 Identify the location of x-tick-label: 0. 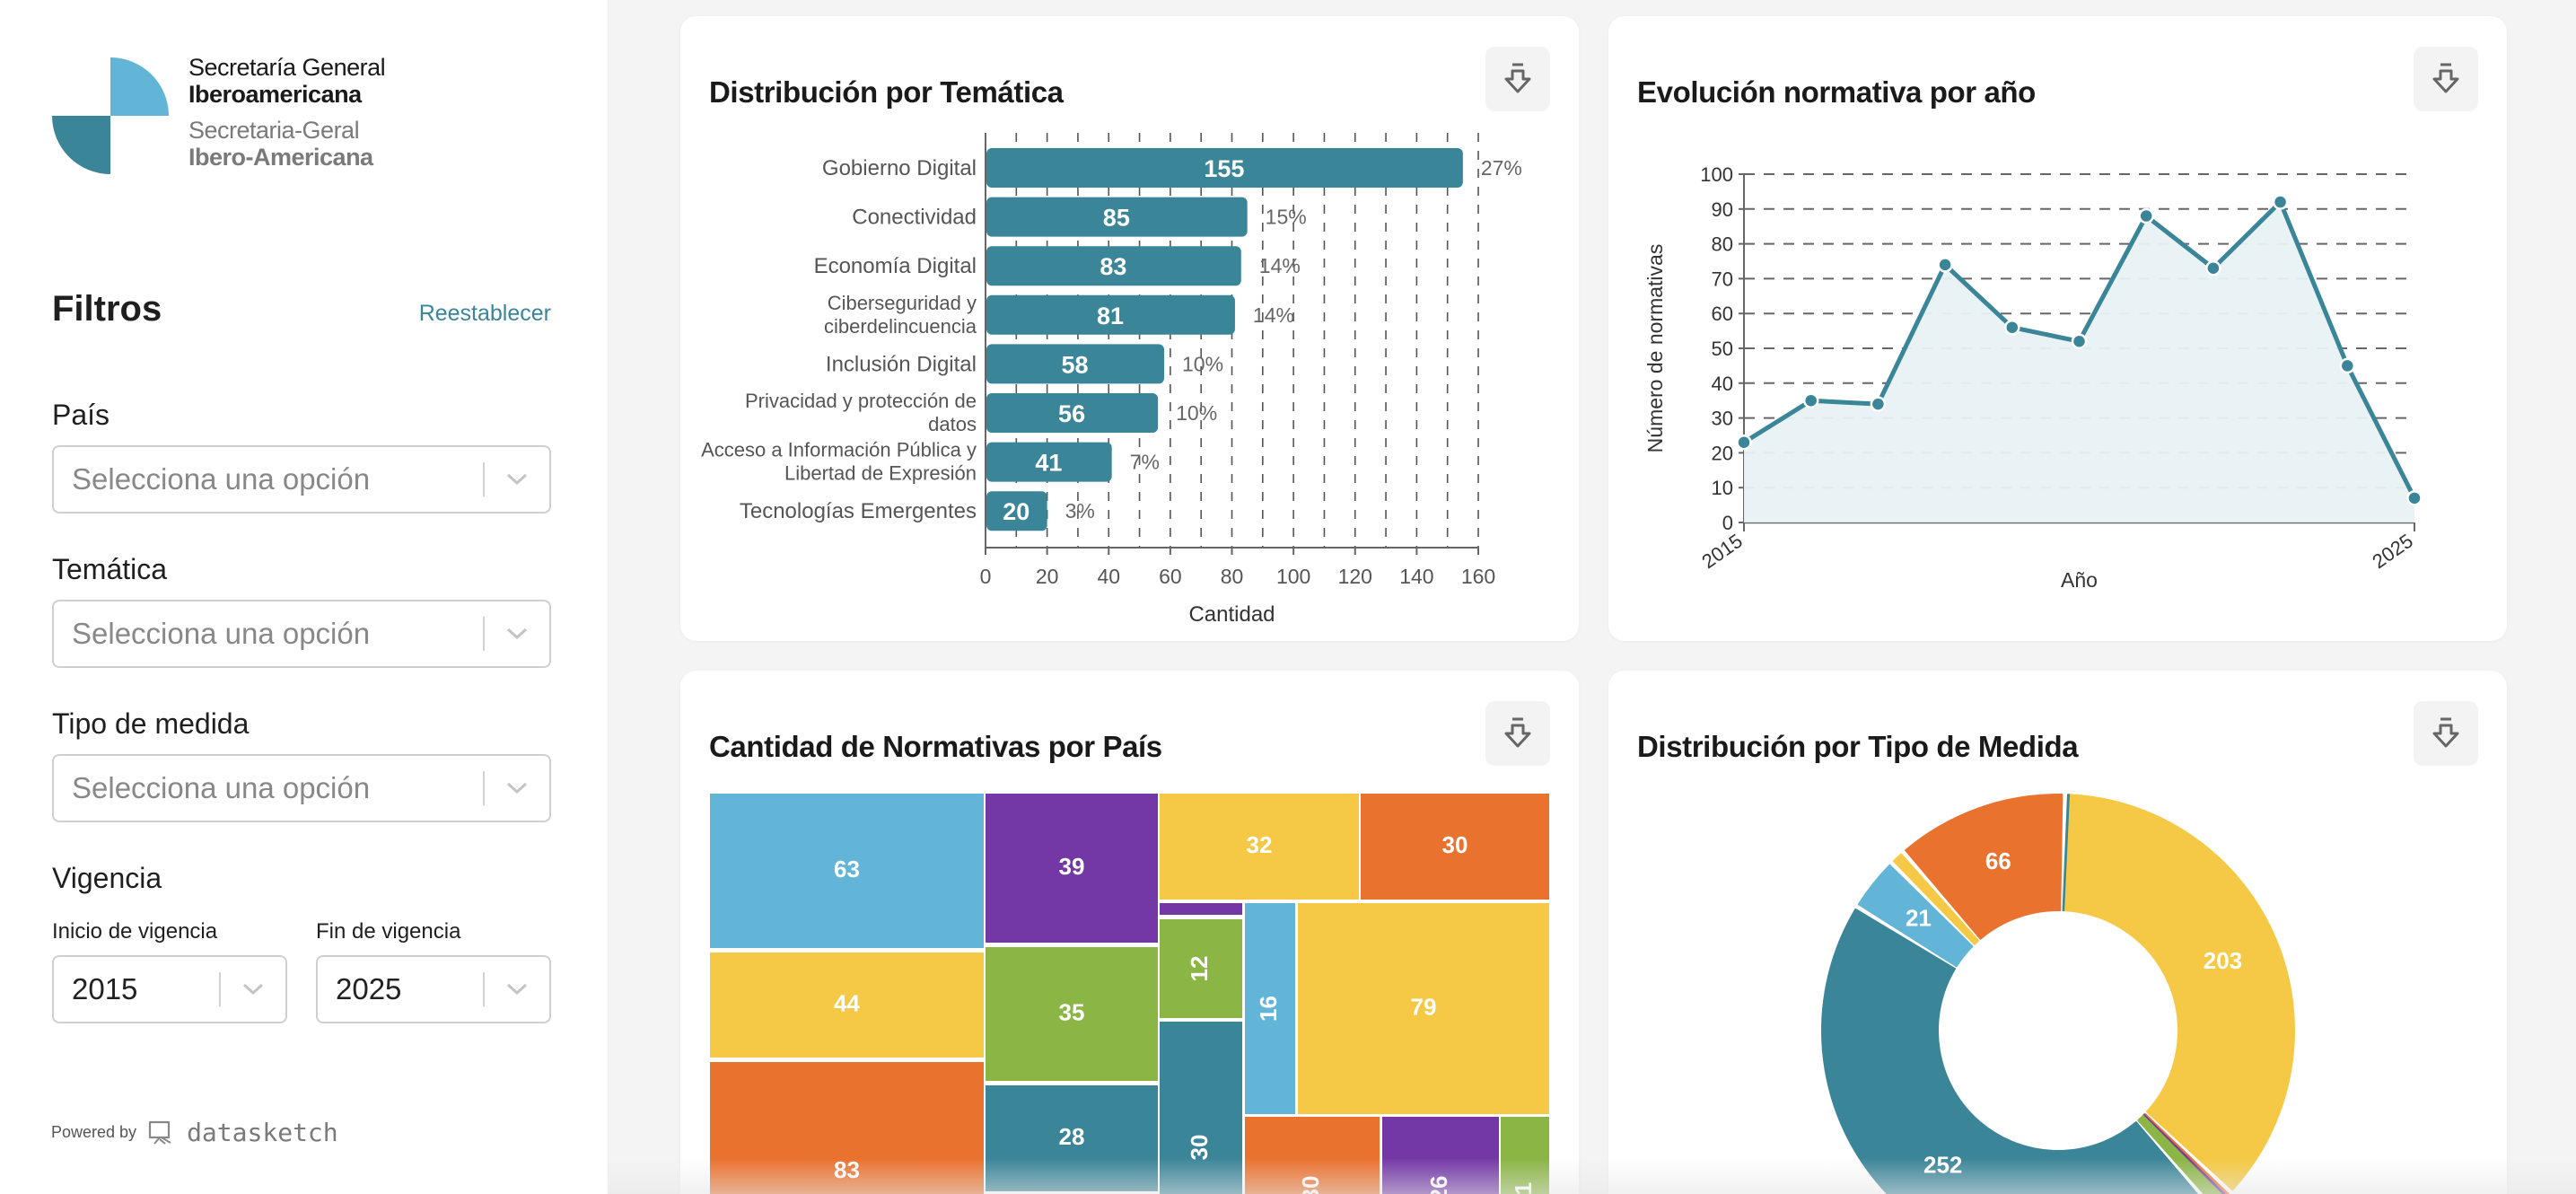
(986, 576).